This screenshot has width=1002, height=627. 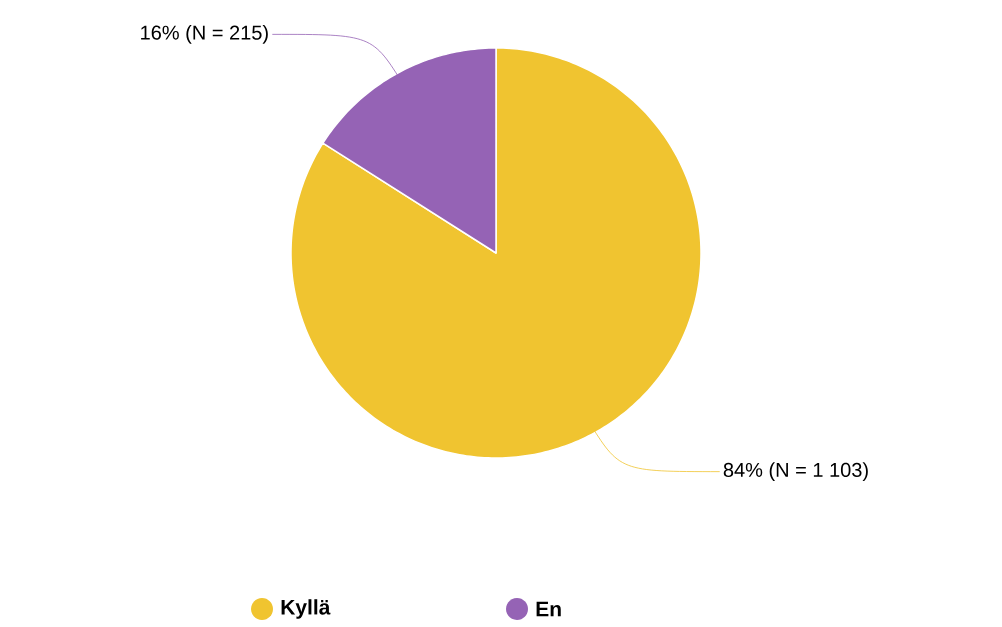 I want to click on data-label: 84% (N = 1 103), so click(x=795, y=471).